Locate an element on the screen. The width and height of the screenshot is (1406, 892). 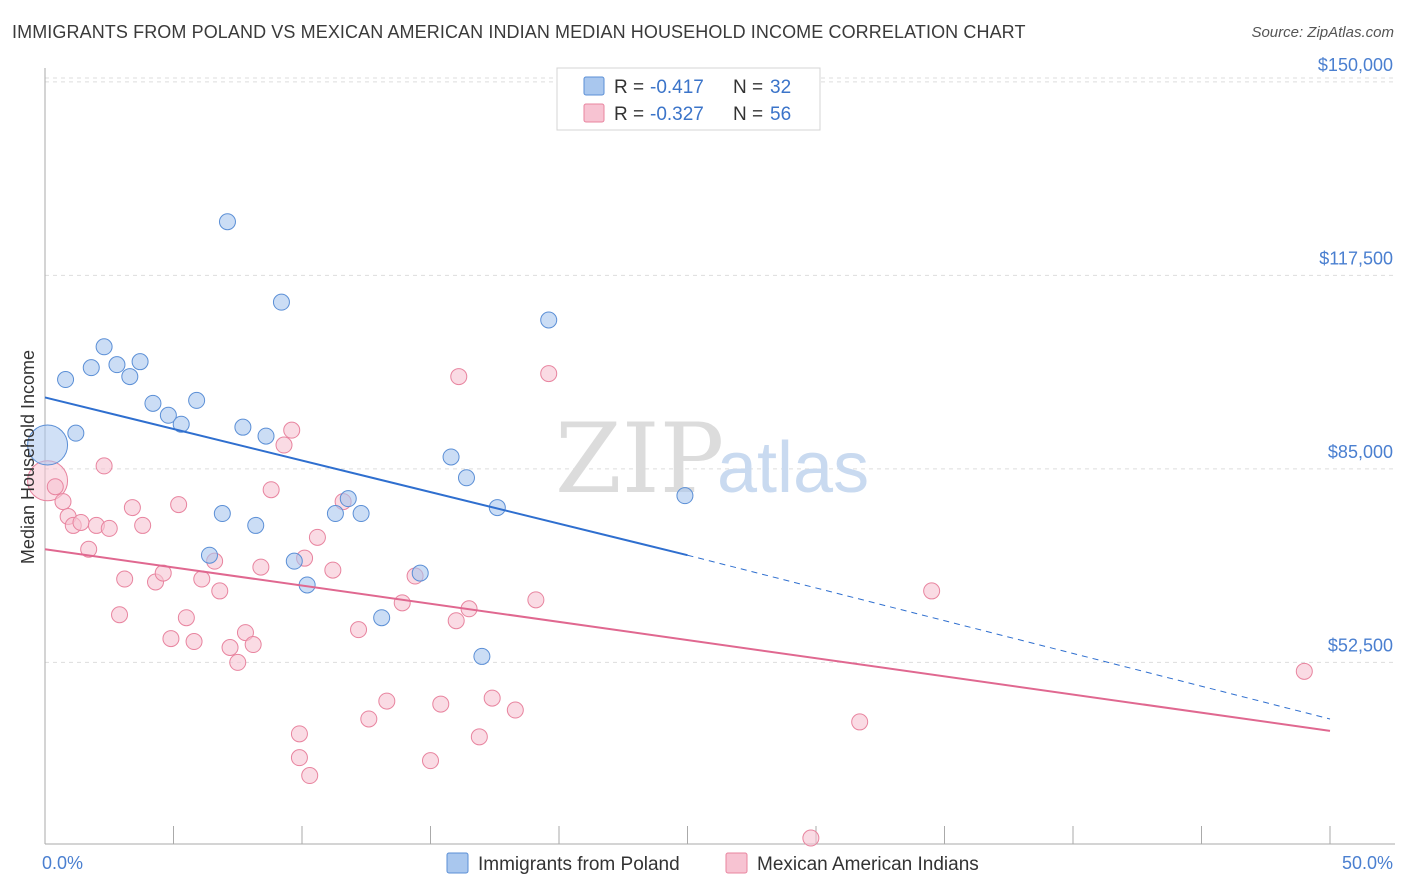
watermark: ZIP atlas is located at coordinates (712, 459).